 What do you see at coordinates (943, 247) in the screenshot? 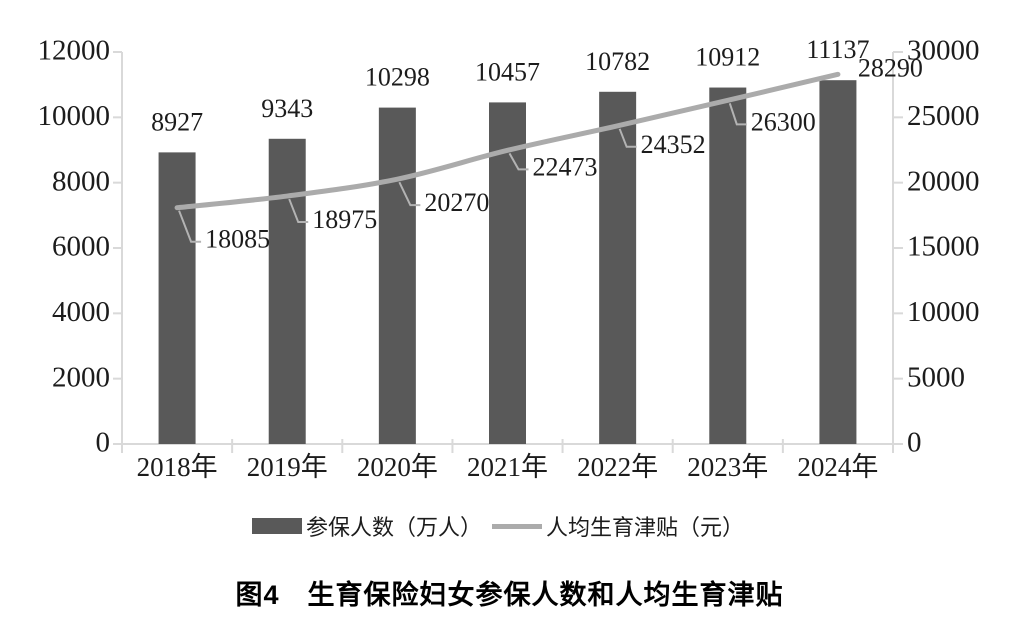
I see `y-axis-right-tick-label: 15000` at bounding box center [943, 247].